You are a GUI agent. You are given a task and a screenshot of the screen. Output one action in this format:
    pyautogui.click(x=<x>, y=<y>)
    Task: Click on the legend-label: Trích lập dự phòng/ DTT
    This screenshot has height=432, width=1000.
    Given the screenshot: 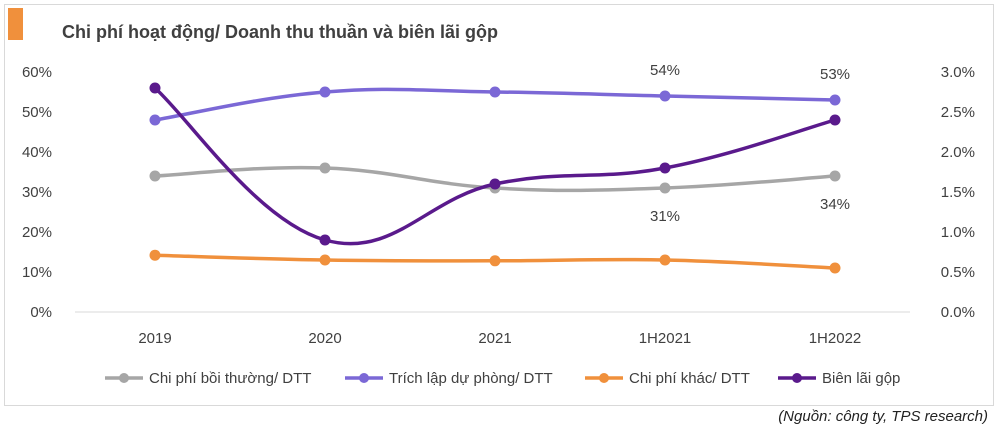 What is the action you would take?
    pyautogui.click(x=471, y=378)
    